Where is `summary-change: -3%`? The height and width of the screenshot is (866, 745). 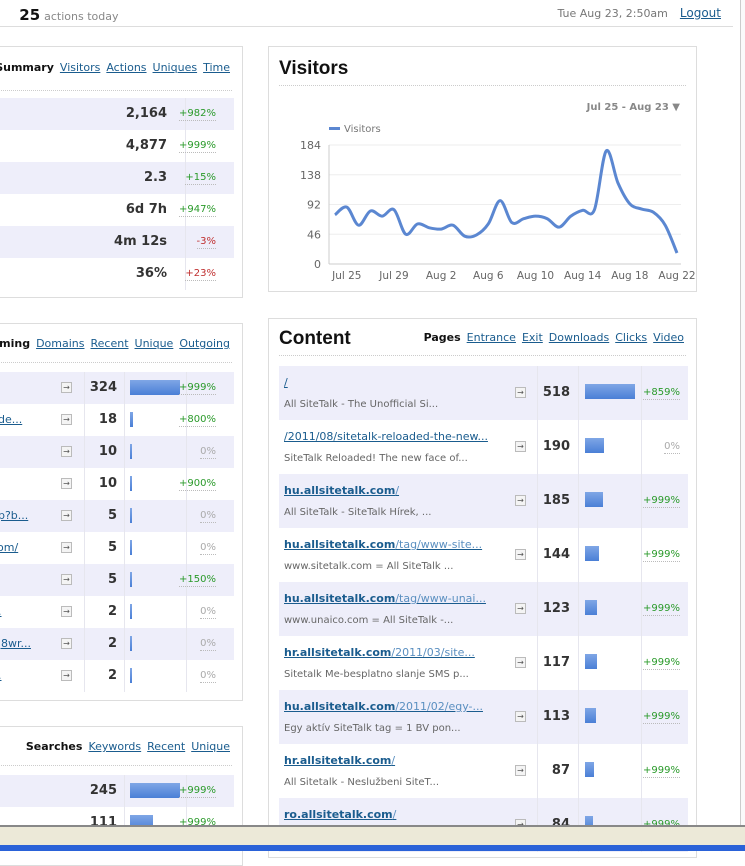
summary-change: -3% is located at coordinates (206, 242).